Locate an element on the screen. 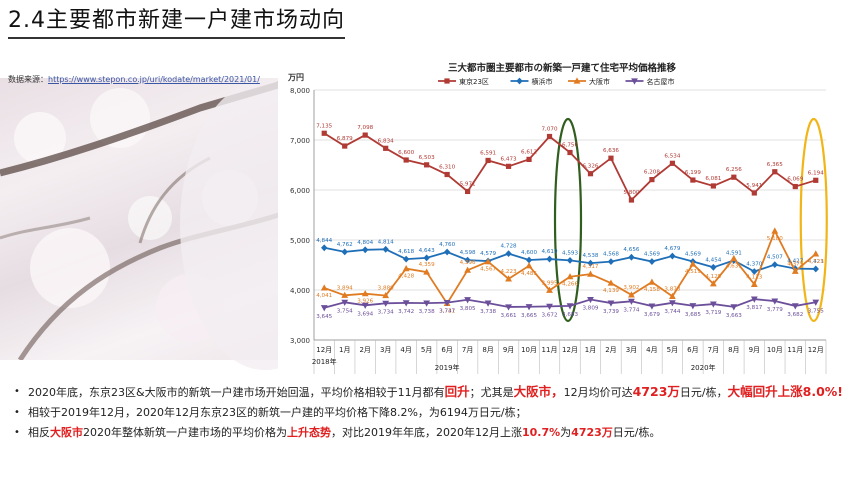 Image resolution: width=860 pixels, height=484 pixels. data-label: 3,683 is located at coordinates (570, 315).